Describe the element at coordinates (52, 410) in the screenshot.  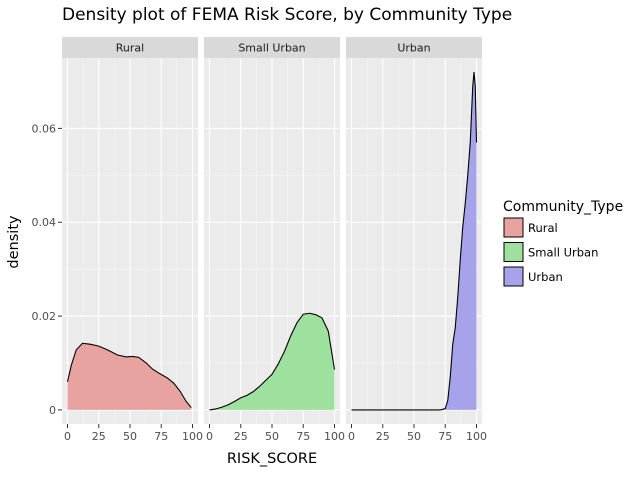
I see `y-tick-label: 0` at that location.